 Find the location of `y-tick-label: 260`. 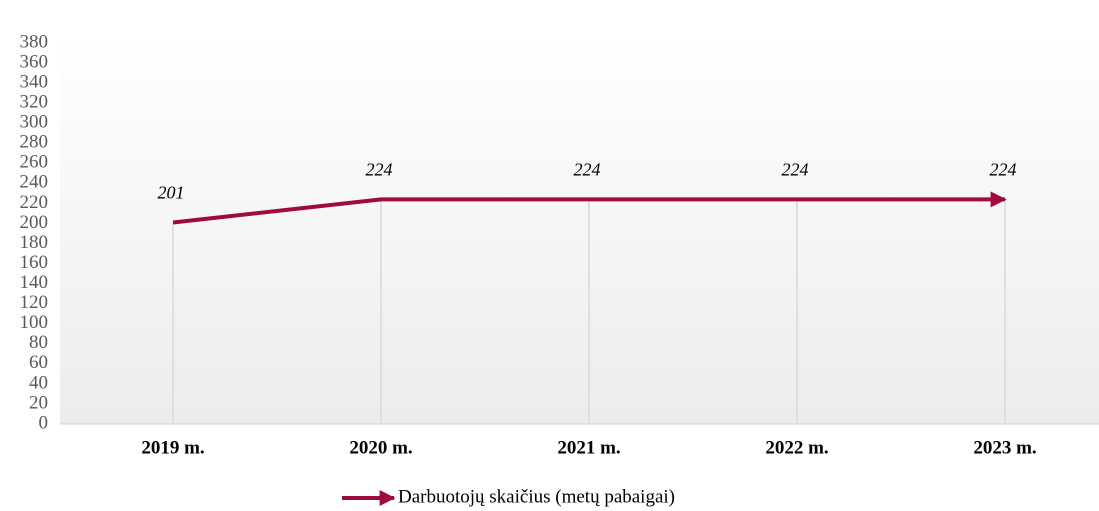

y-tick-label: 260 is located at coordinates (34, 162).